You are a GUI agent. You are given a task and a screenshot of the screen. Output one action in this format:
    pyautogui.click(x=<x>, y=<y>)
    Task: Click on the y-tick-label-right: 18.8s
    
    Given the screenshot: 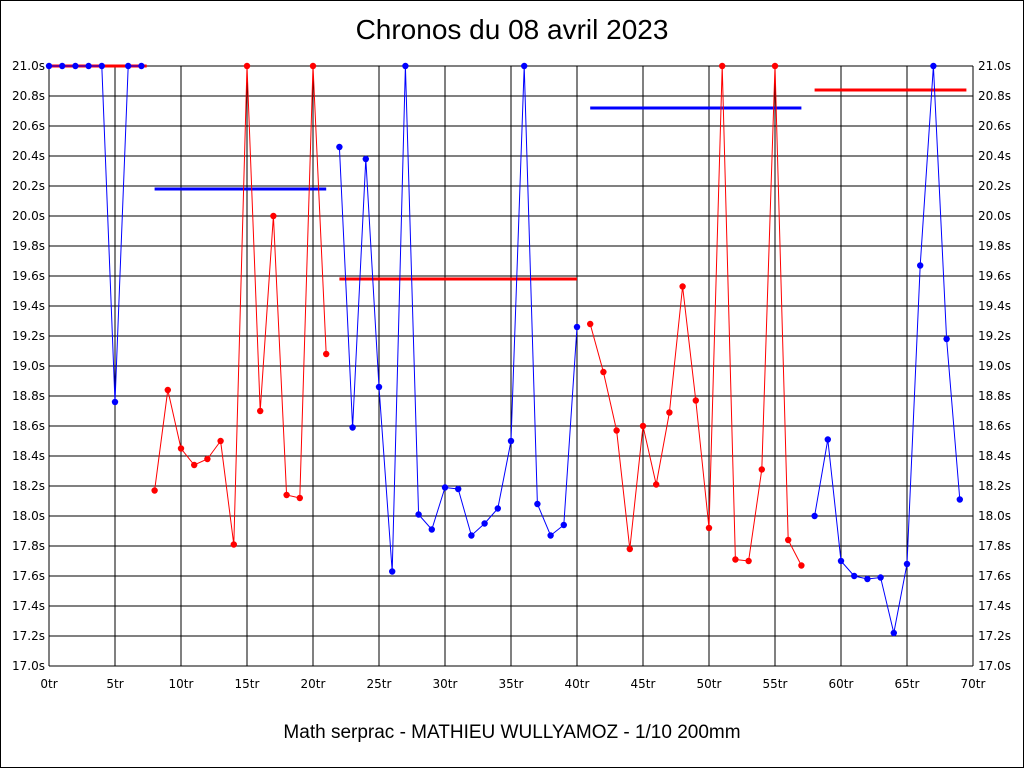 What is the action you would take?
    pyautogui.click(x=994, y=396)
    